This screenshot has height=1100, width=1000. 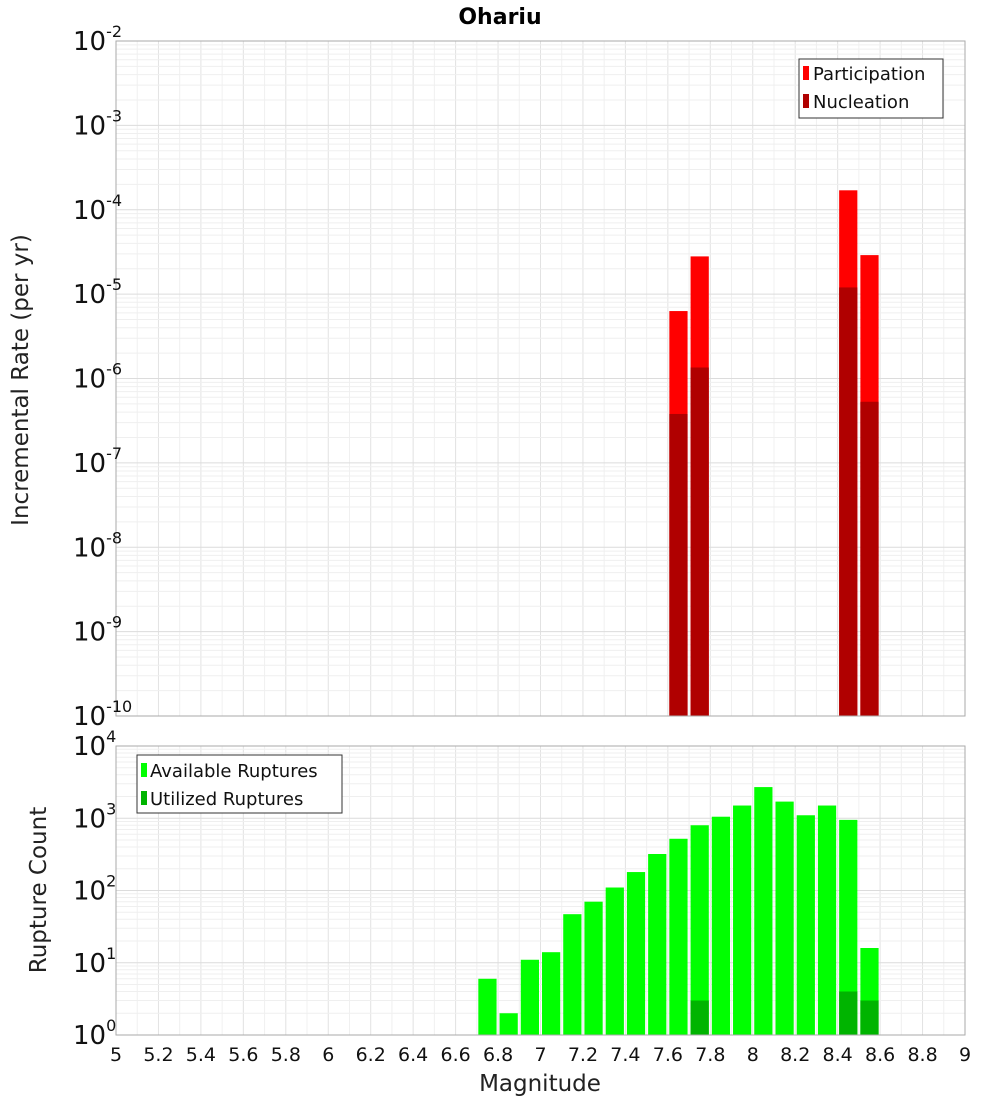 What do you see at coordinates (625, 1055) in the screenshot?
I see `x-tick-label: 7.4` at bounding box center [625, 1055].